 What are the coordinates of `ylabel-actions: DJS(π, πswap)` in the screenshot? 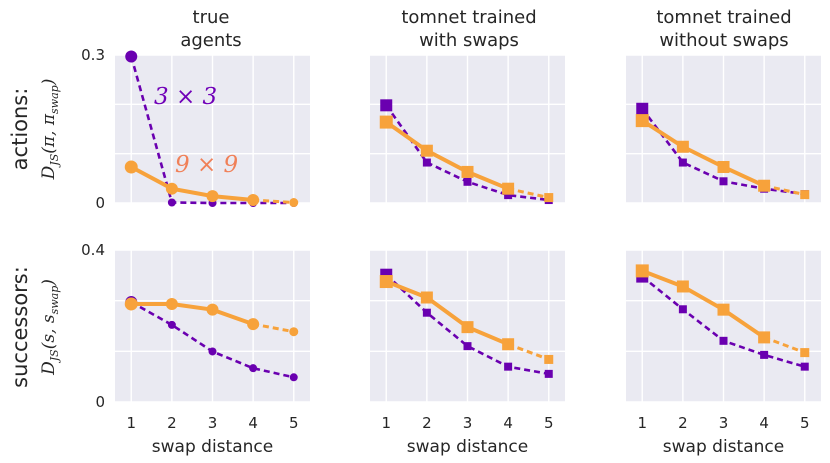 It's located at (50, 130).